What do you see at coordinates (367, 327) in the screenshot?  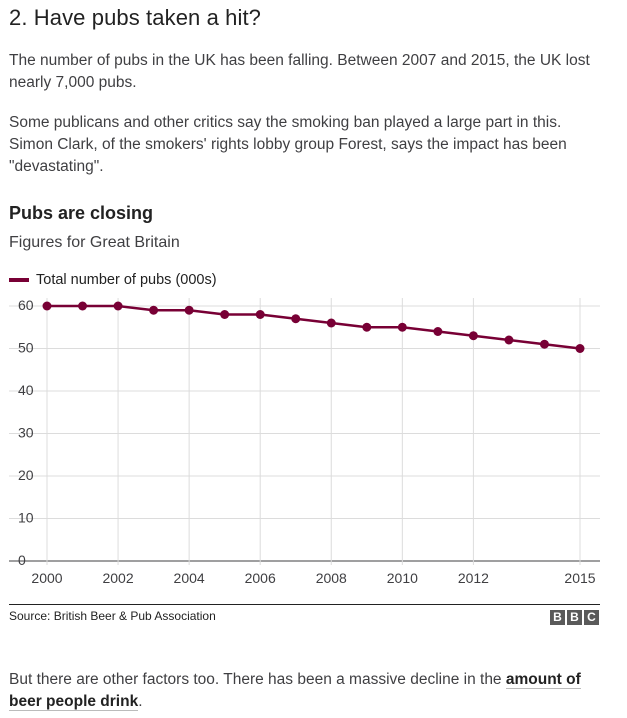 I see `data-point-2009` at bounding box center [367, 327].